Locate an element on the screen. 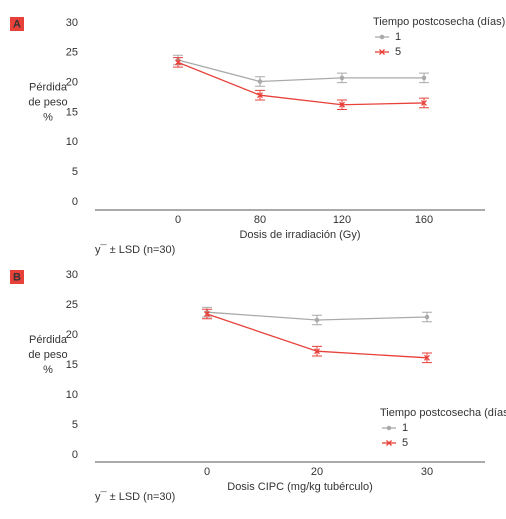 Image resolution: width=506 pixels, height=519 pixels. x-axis-title: Dosis CIPC (mg/kg tubérculo) is located at coordinates (300, 487).